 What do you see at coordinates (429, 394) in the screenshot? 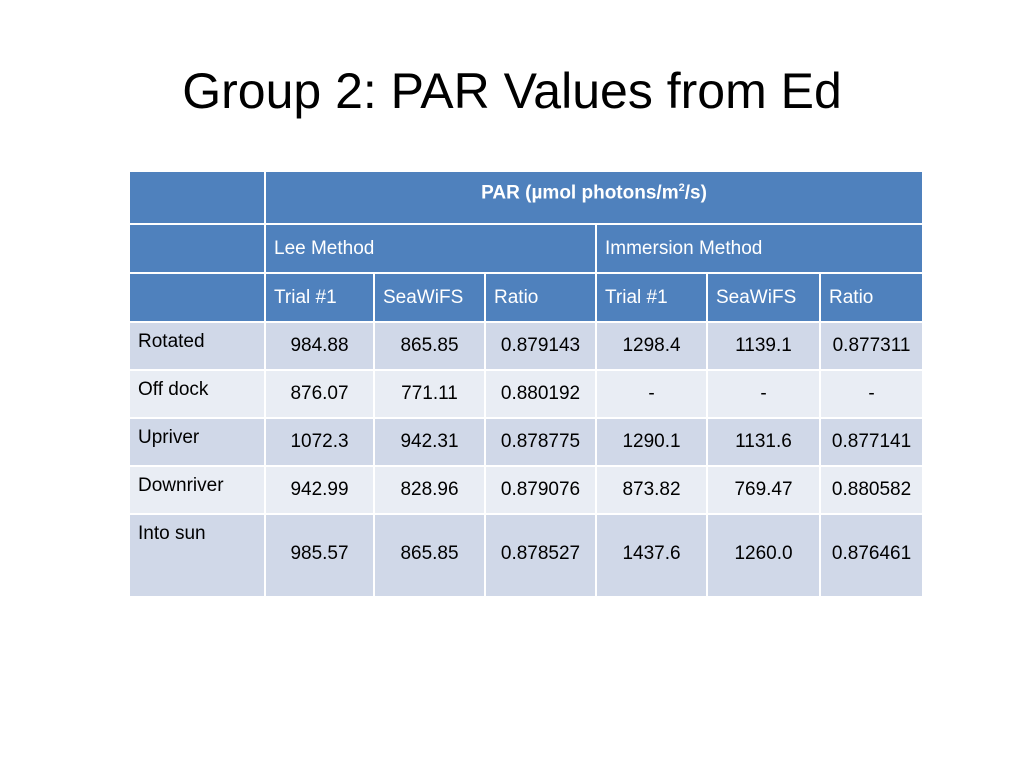
I see `table-cell: 771.11` at bounding box center [429, 394].